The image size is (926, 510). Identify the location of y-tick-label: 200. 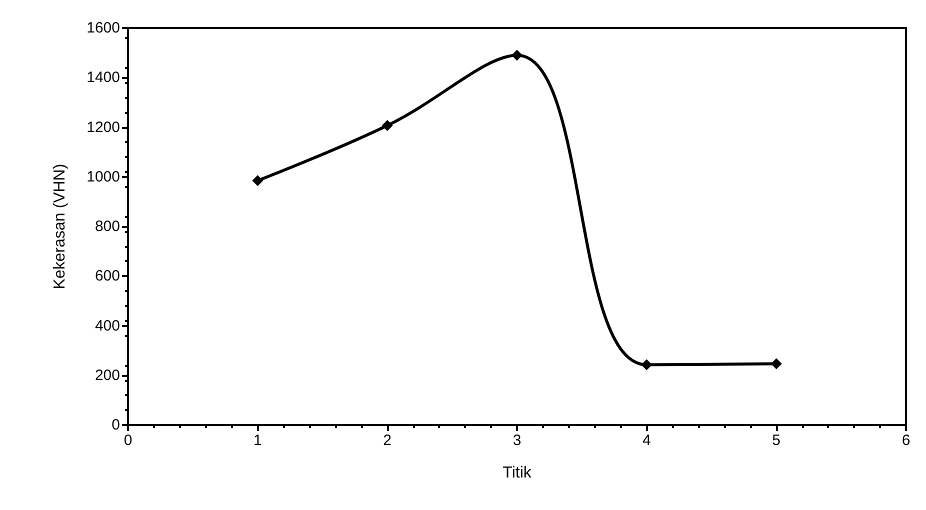
(107, 375).